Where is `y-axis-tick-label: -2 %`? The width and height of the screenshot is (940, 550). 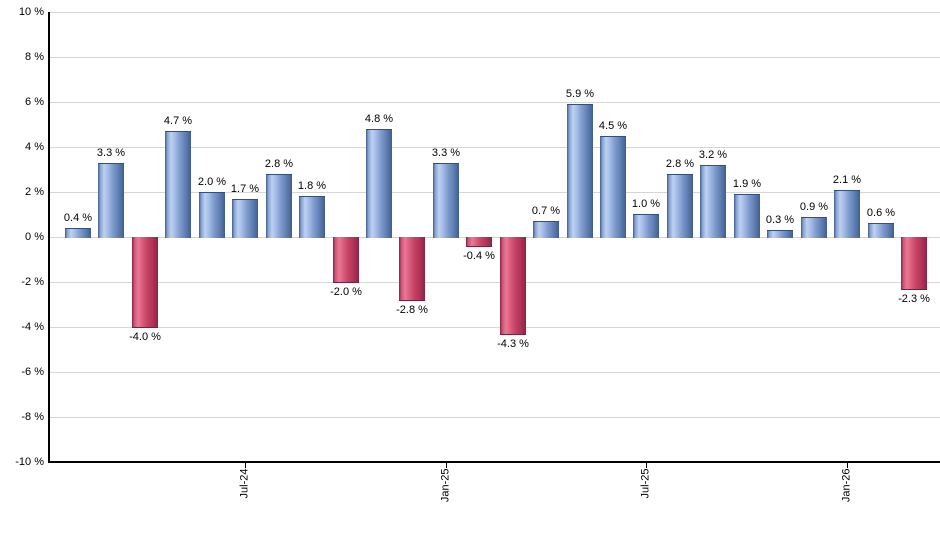 y-axis-tick-label: -2 % is located at coordinates (32, 282).